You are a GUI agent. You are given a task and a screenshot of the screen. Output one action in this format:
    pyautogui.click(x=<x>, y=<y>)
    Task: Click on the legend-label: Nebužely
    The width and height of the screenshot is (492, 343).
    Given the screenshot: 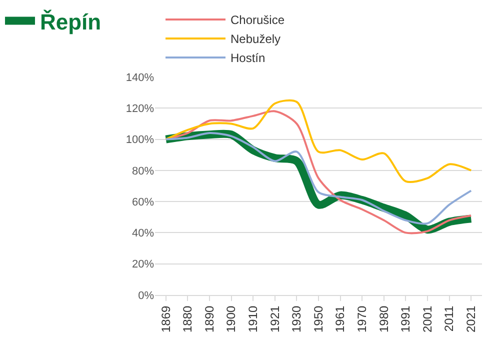 What is the action you would take?
    pyautogui.click(x=255, y=39)
    